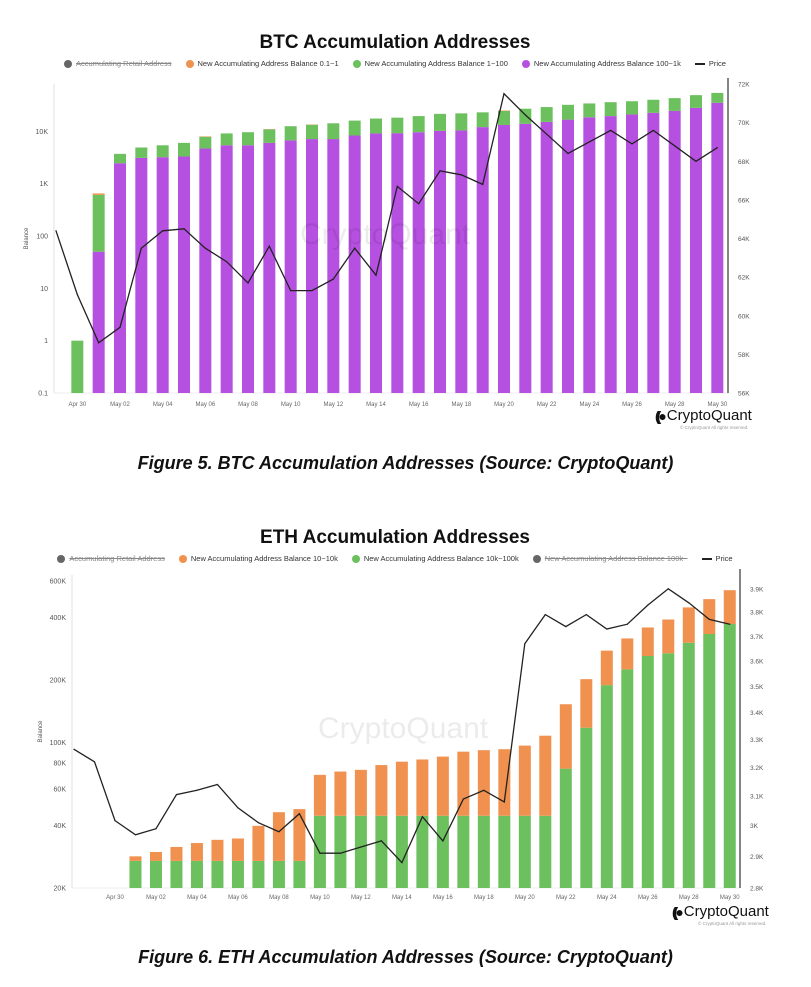  What do you see at coordinates (124, 63) in the screenshot?
I see `legend-label: Accumulating Retail Address` at bounding box center [124, 63].